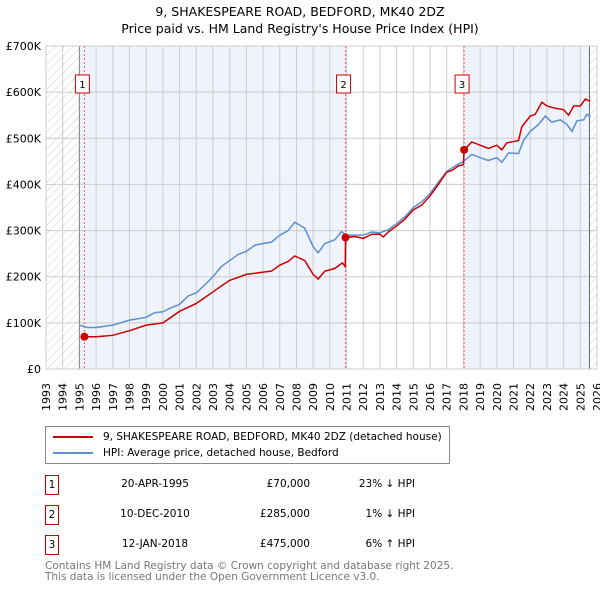  What do you see at coordinates (24, 92) in the screenshot?
I see `y-tick-label: £600K` at bounding box center [24, 92].